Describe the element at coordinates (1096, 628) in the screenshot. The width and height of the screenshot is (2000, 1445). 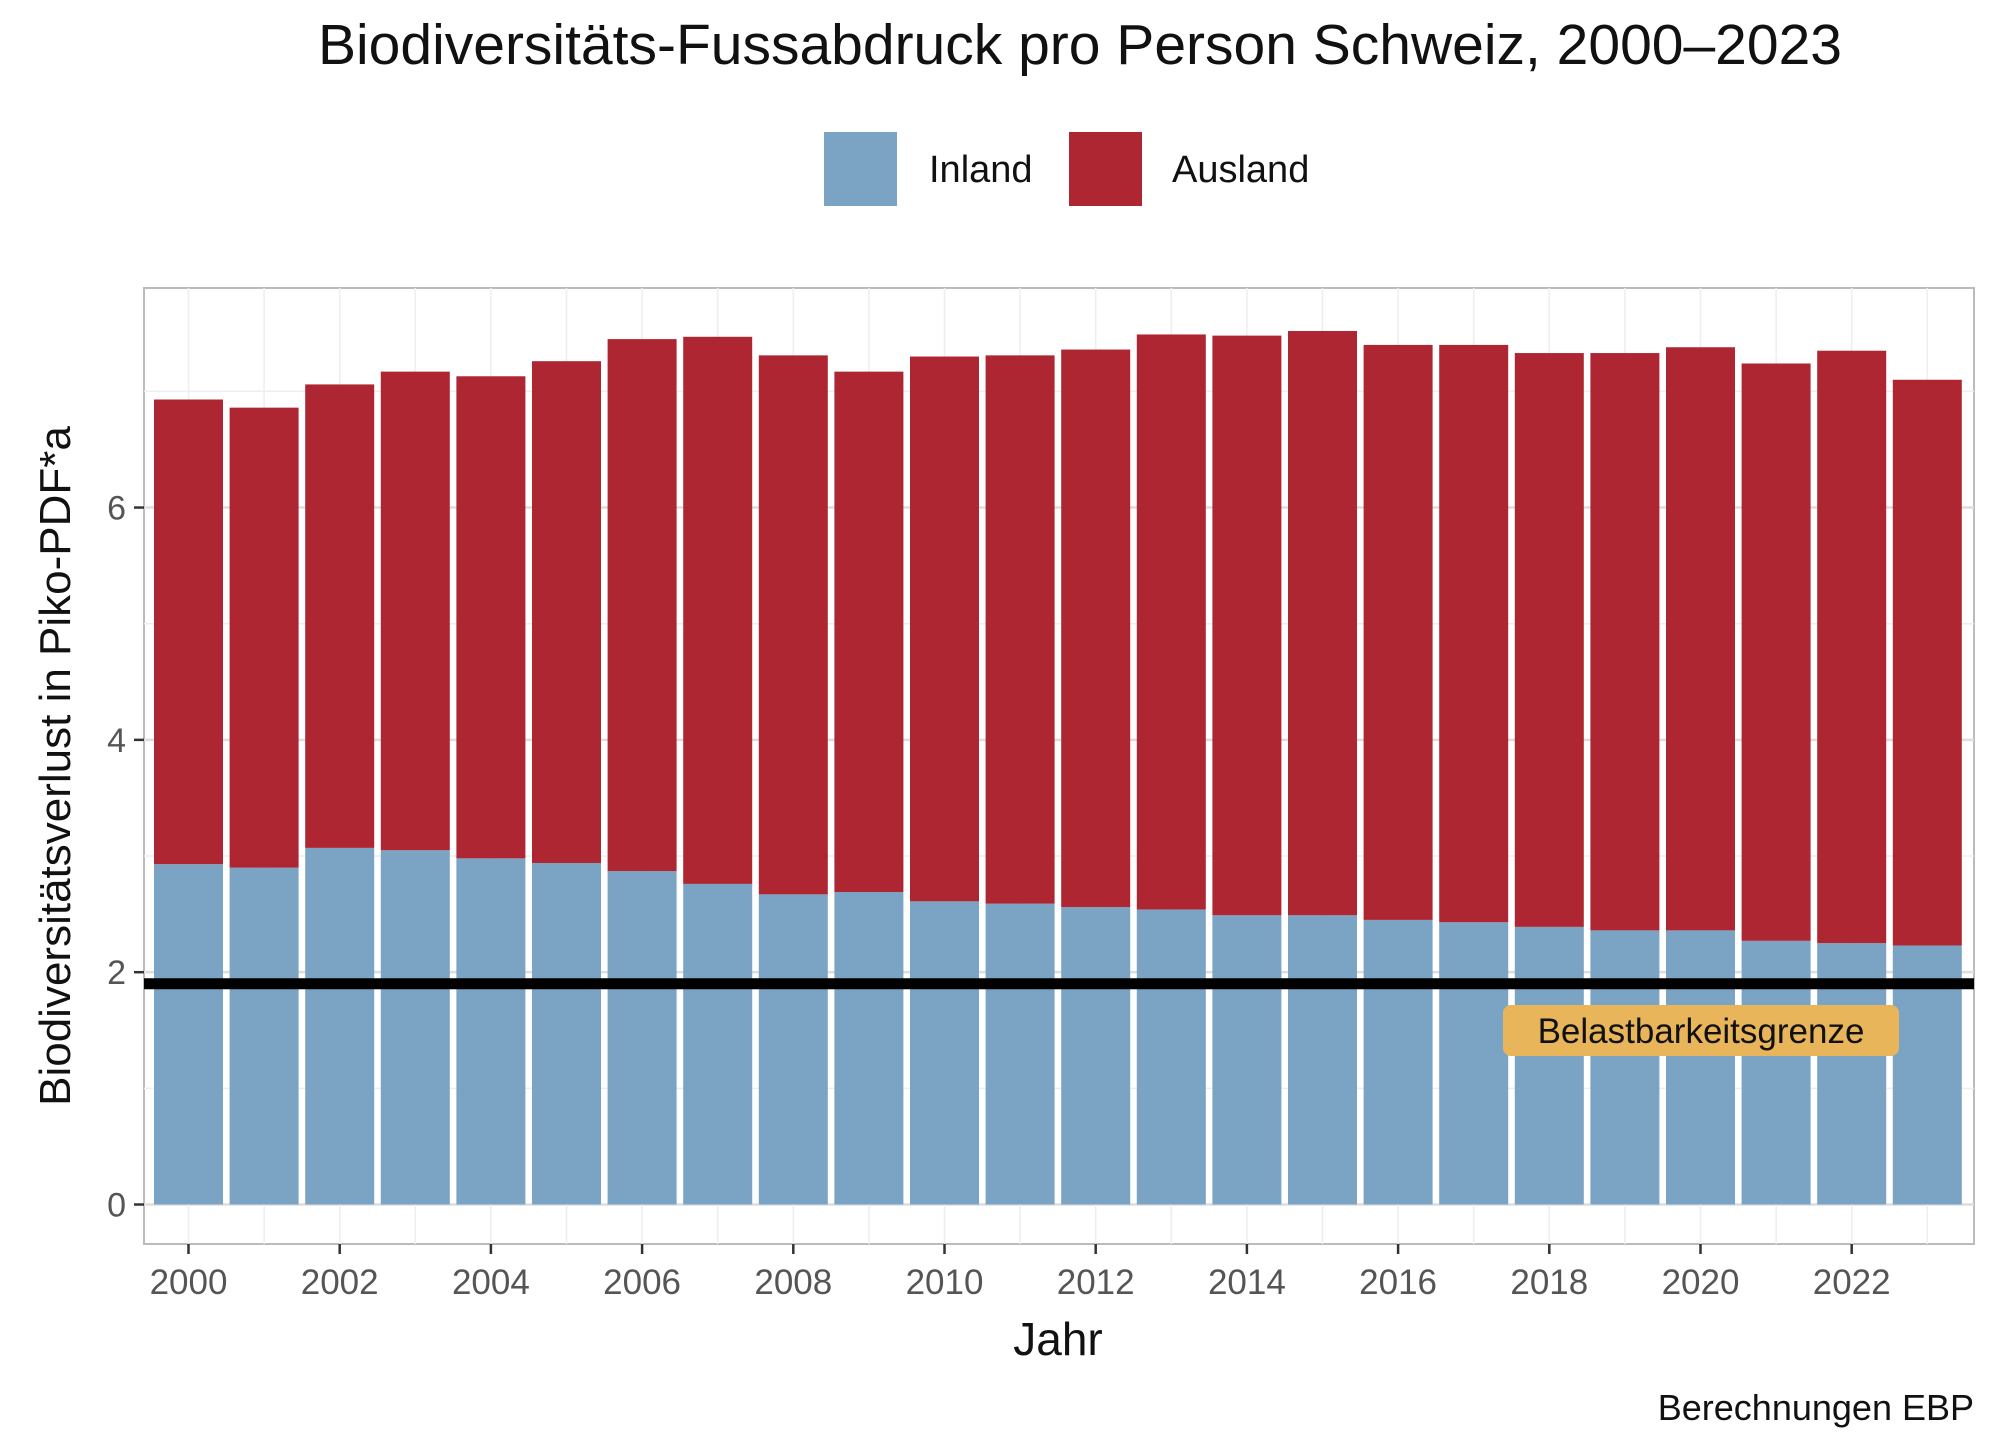
I see `bar-ausland-2012` at that location.